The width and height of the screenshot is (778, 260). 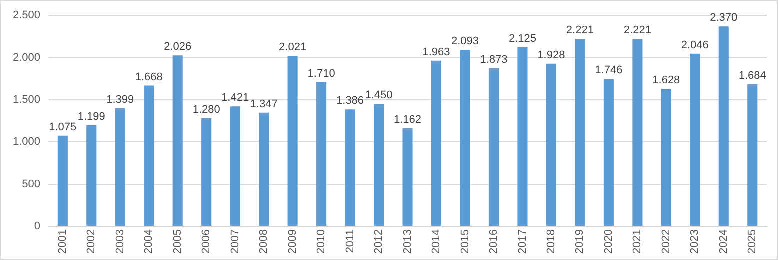 I want to click on x-tick-label: 2015, so click(x=465, y=242).